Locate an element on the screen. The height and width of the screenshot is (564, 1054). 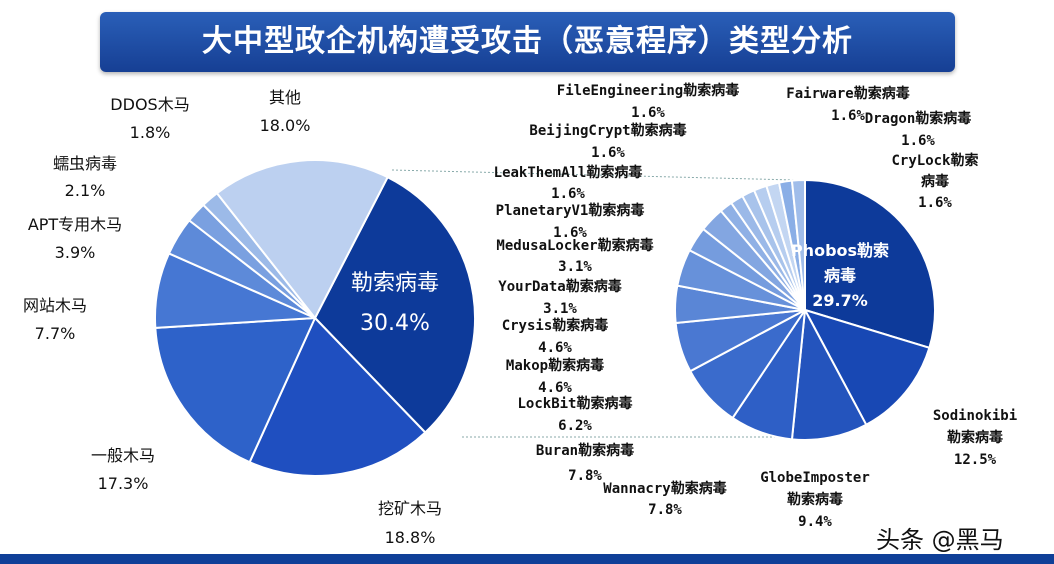
pie2-label-9: MedusaLocker勒索病毒 3.1% is located at coordinates (574, 256).